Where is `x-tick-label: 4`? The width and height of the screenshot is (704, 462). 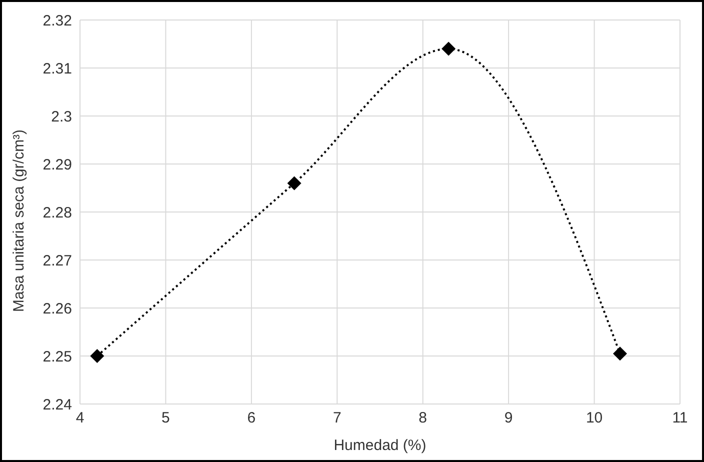 x-tick-label: 4 is located at coordinates (80, 418).